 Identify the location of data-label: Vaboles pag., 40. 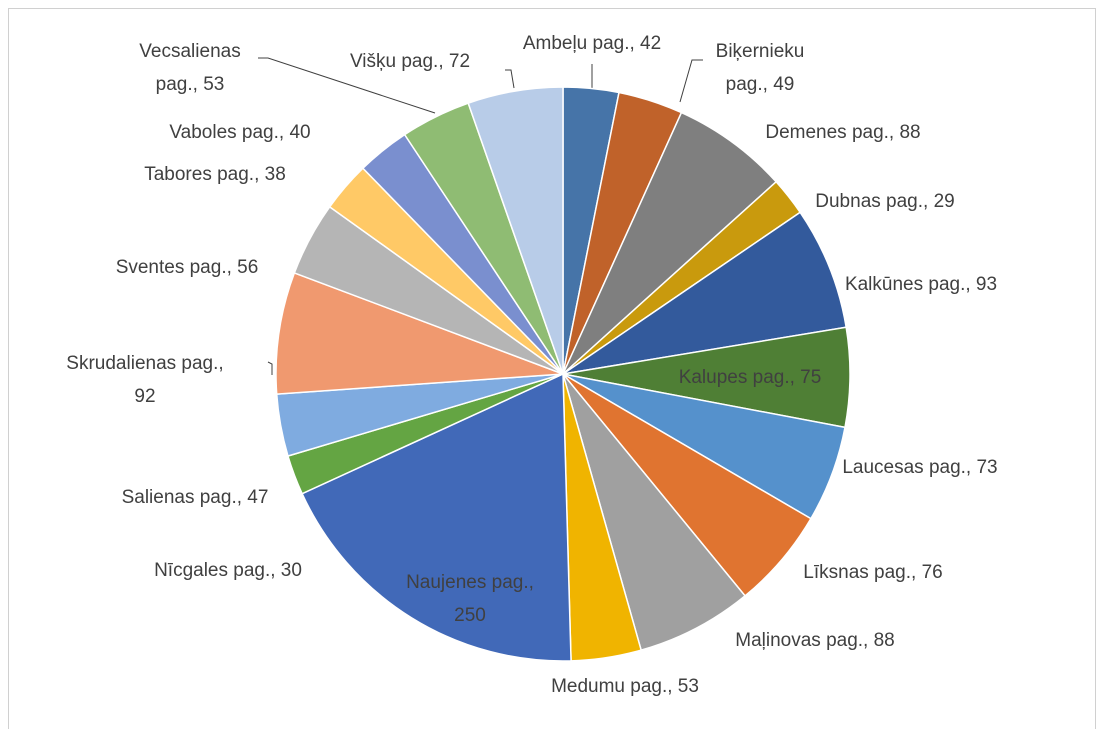
(239, 132).